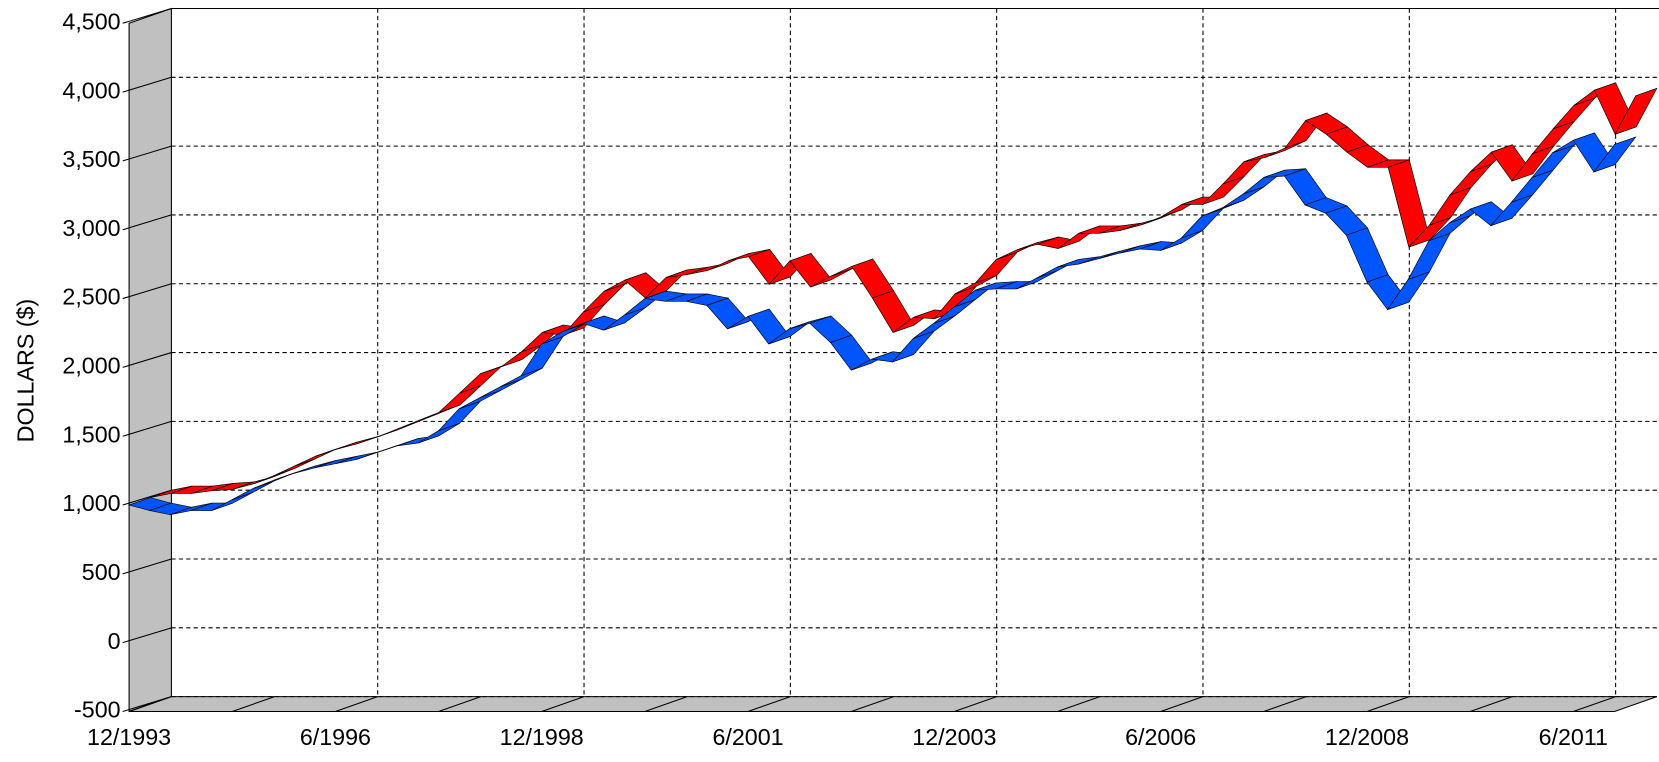 This screenshot has height=762, width=1659. Describe the element at coordinates (335, 737) in the screenshot. I see `x-tick-label: 6/1996` at that location.